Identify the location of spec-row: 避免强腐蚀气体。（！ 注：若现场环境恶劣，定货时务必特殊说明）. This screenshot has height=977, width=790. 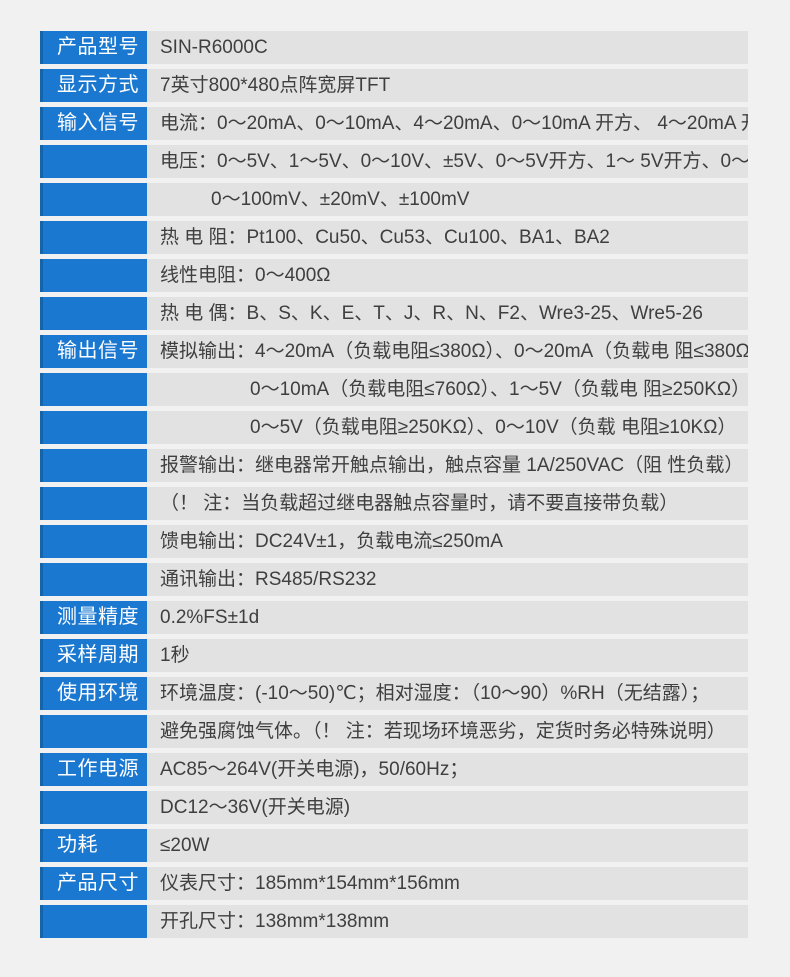
(394, 731).